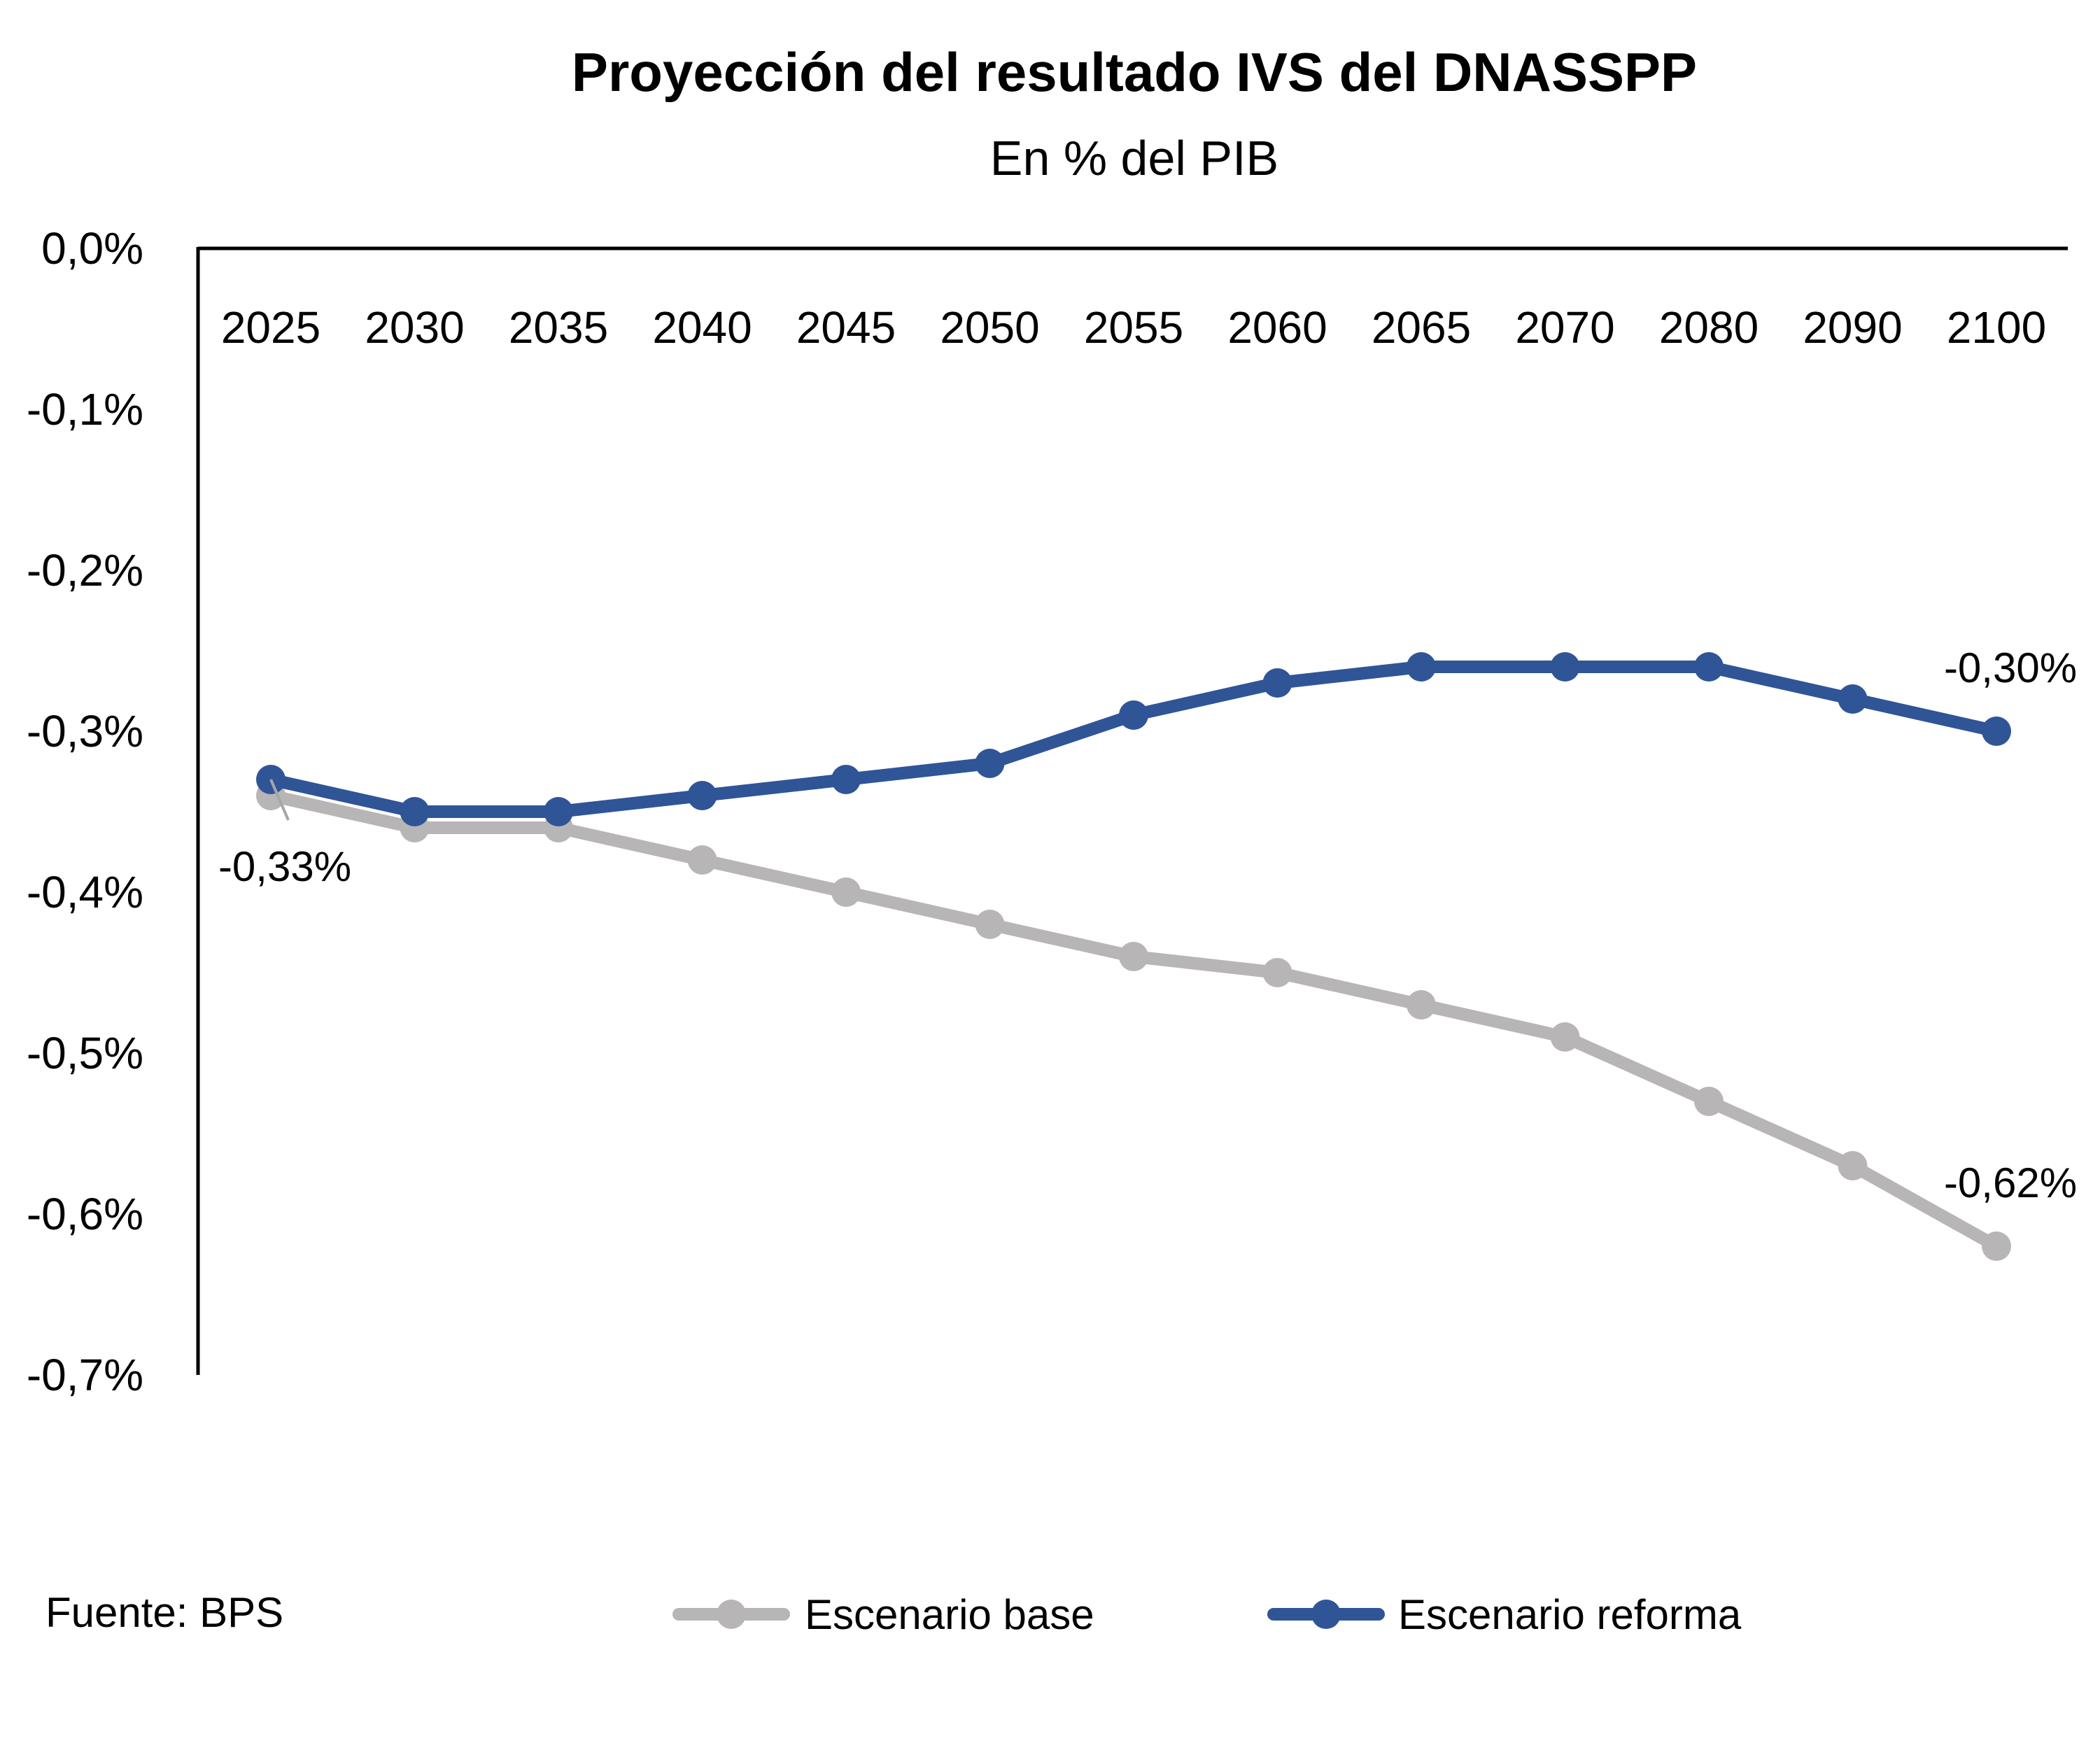  Describe the element at coordinates (284, 866) in the screenshot. I see `data-label: -0,33%` at that location.